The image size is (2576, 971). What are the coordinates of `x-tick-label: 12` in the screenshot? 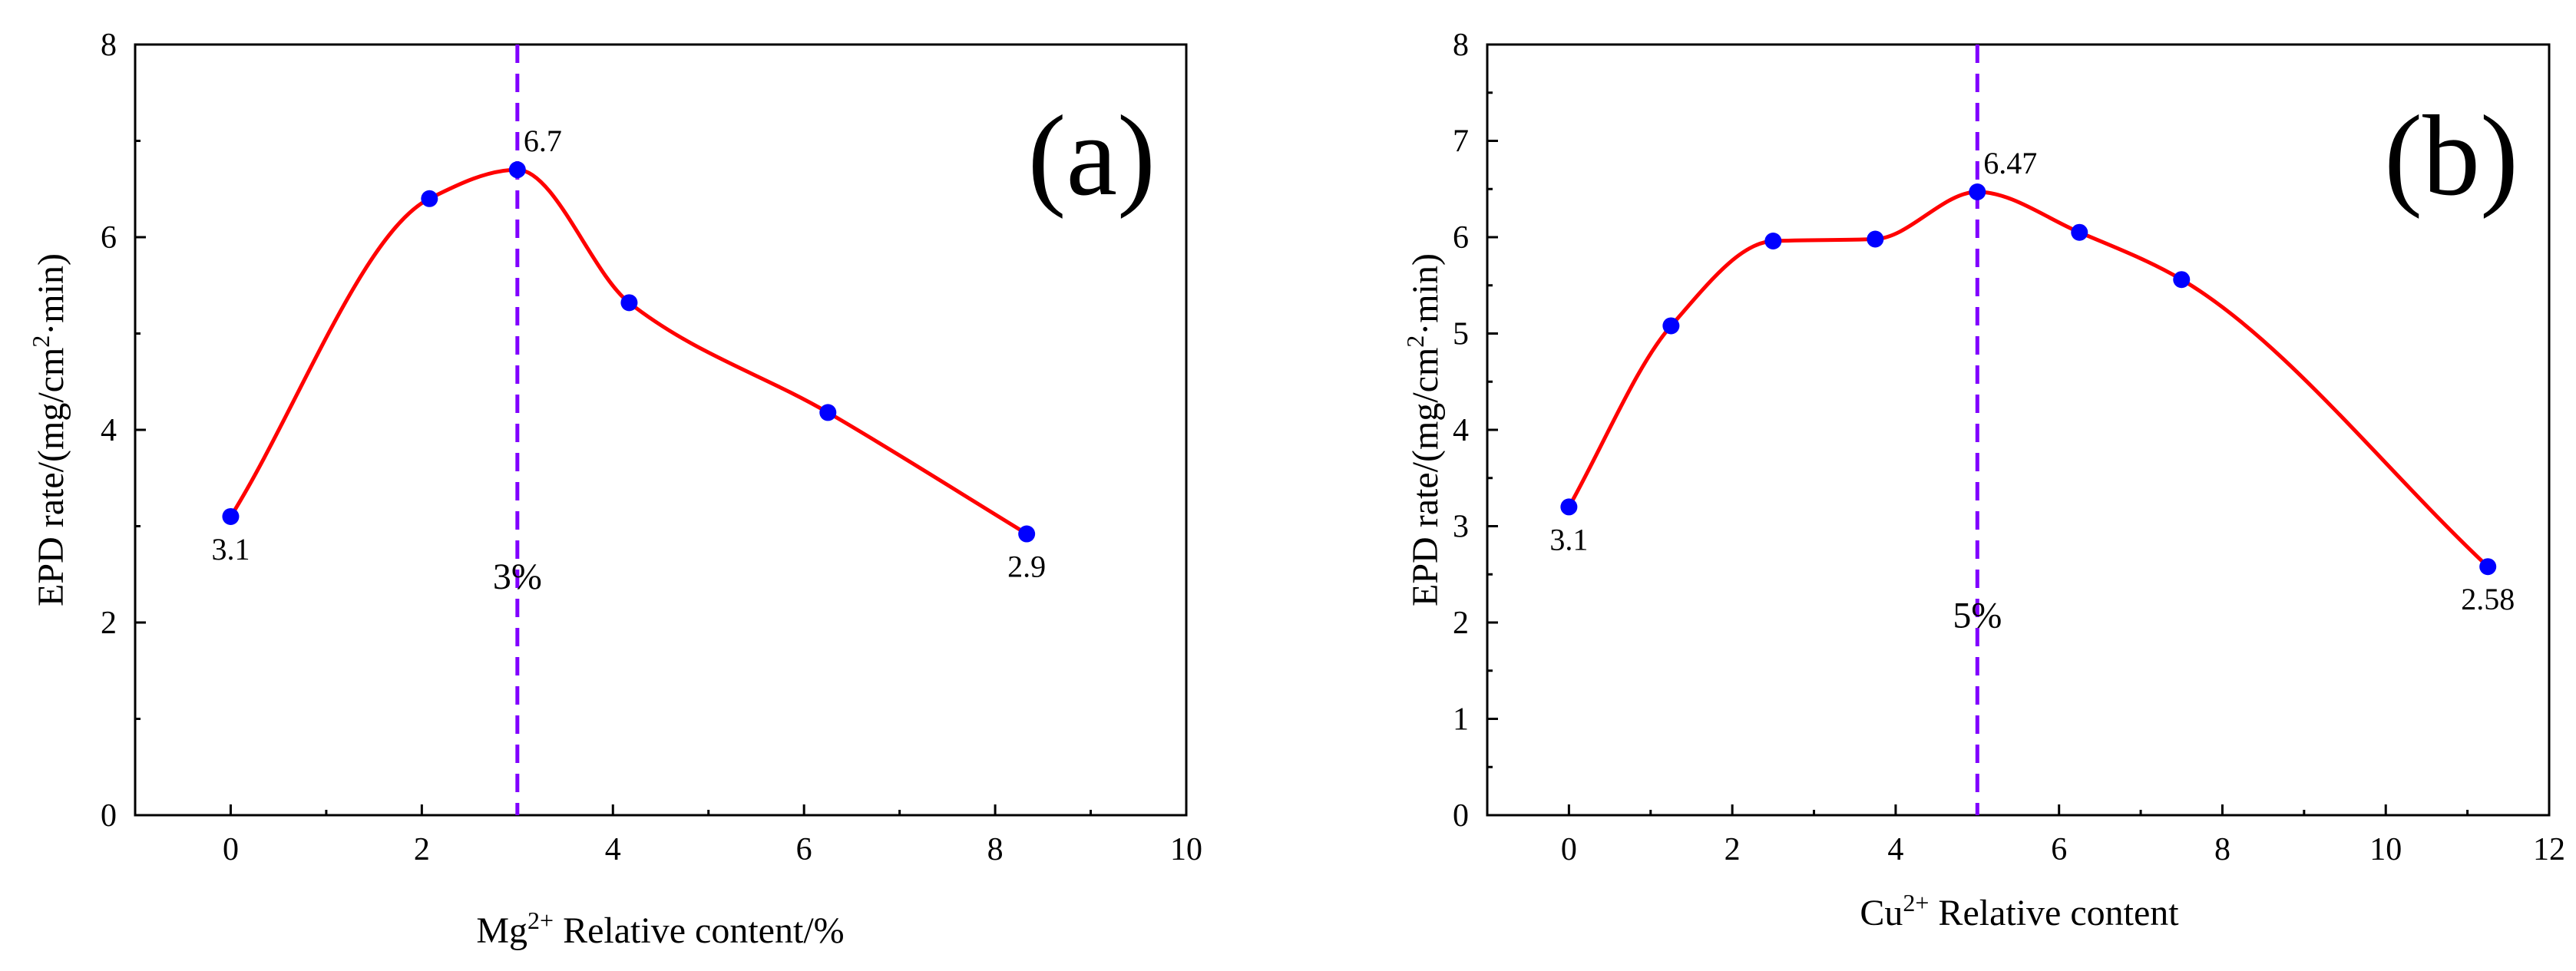 It's located at (2549, 850).